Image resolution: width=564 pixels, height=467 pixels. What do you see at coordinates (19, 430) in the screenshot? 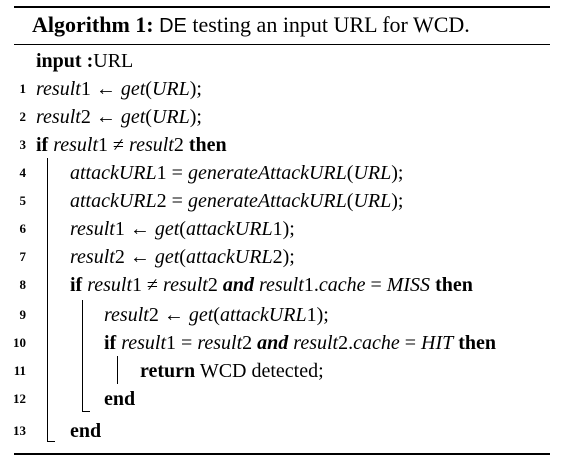
I see `line-number: 13` at bounding box center [19, 430].